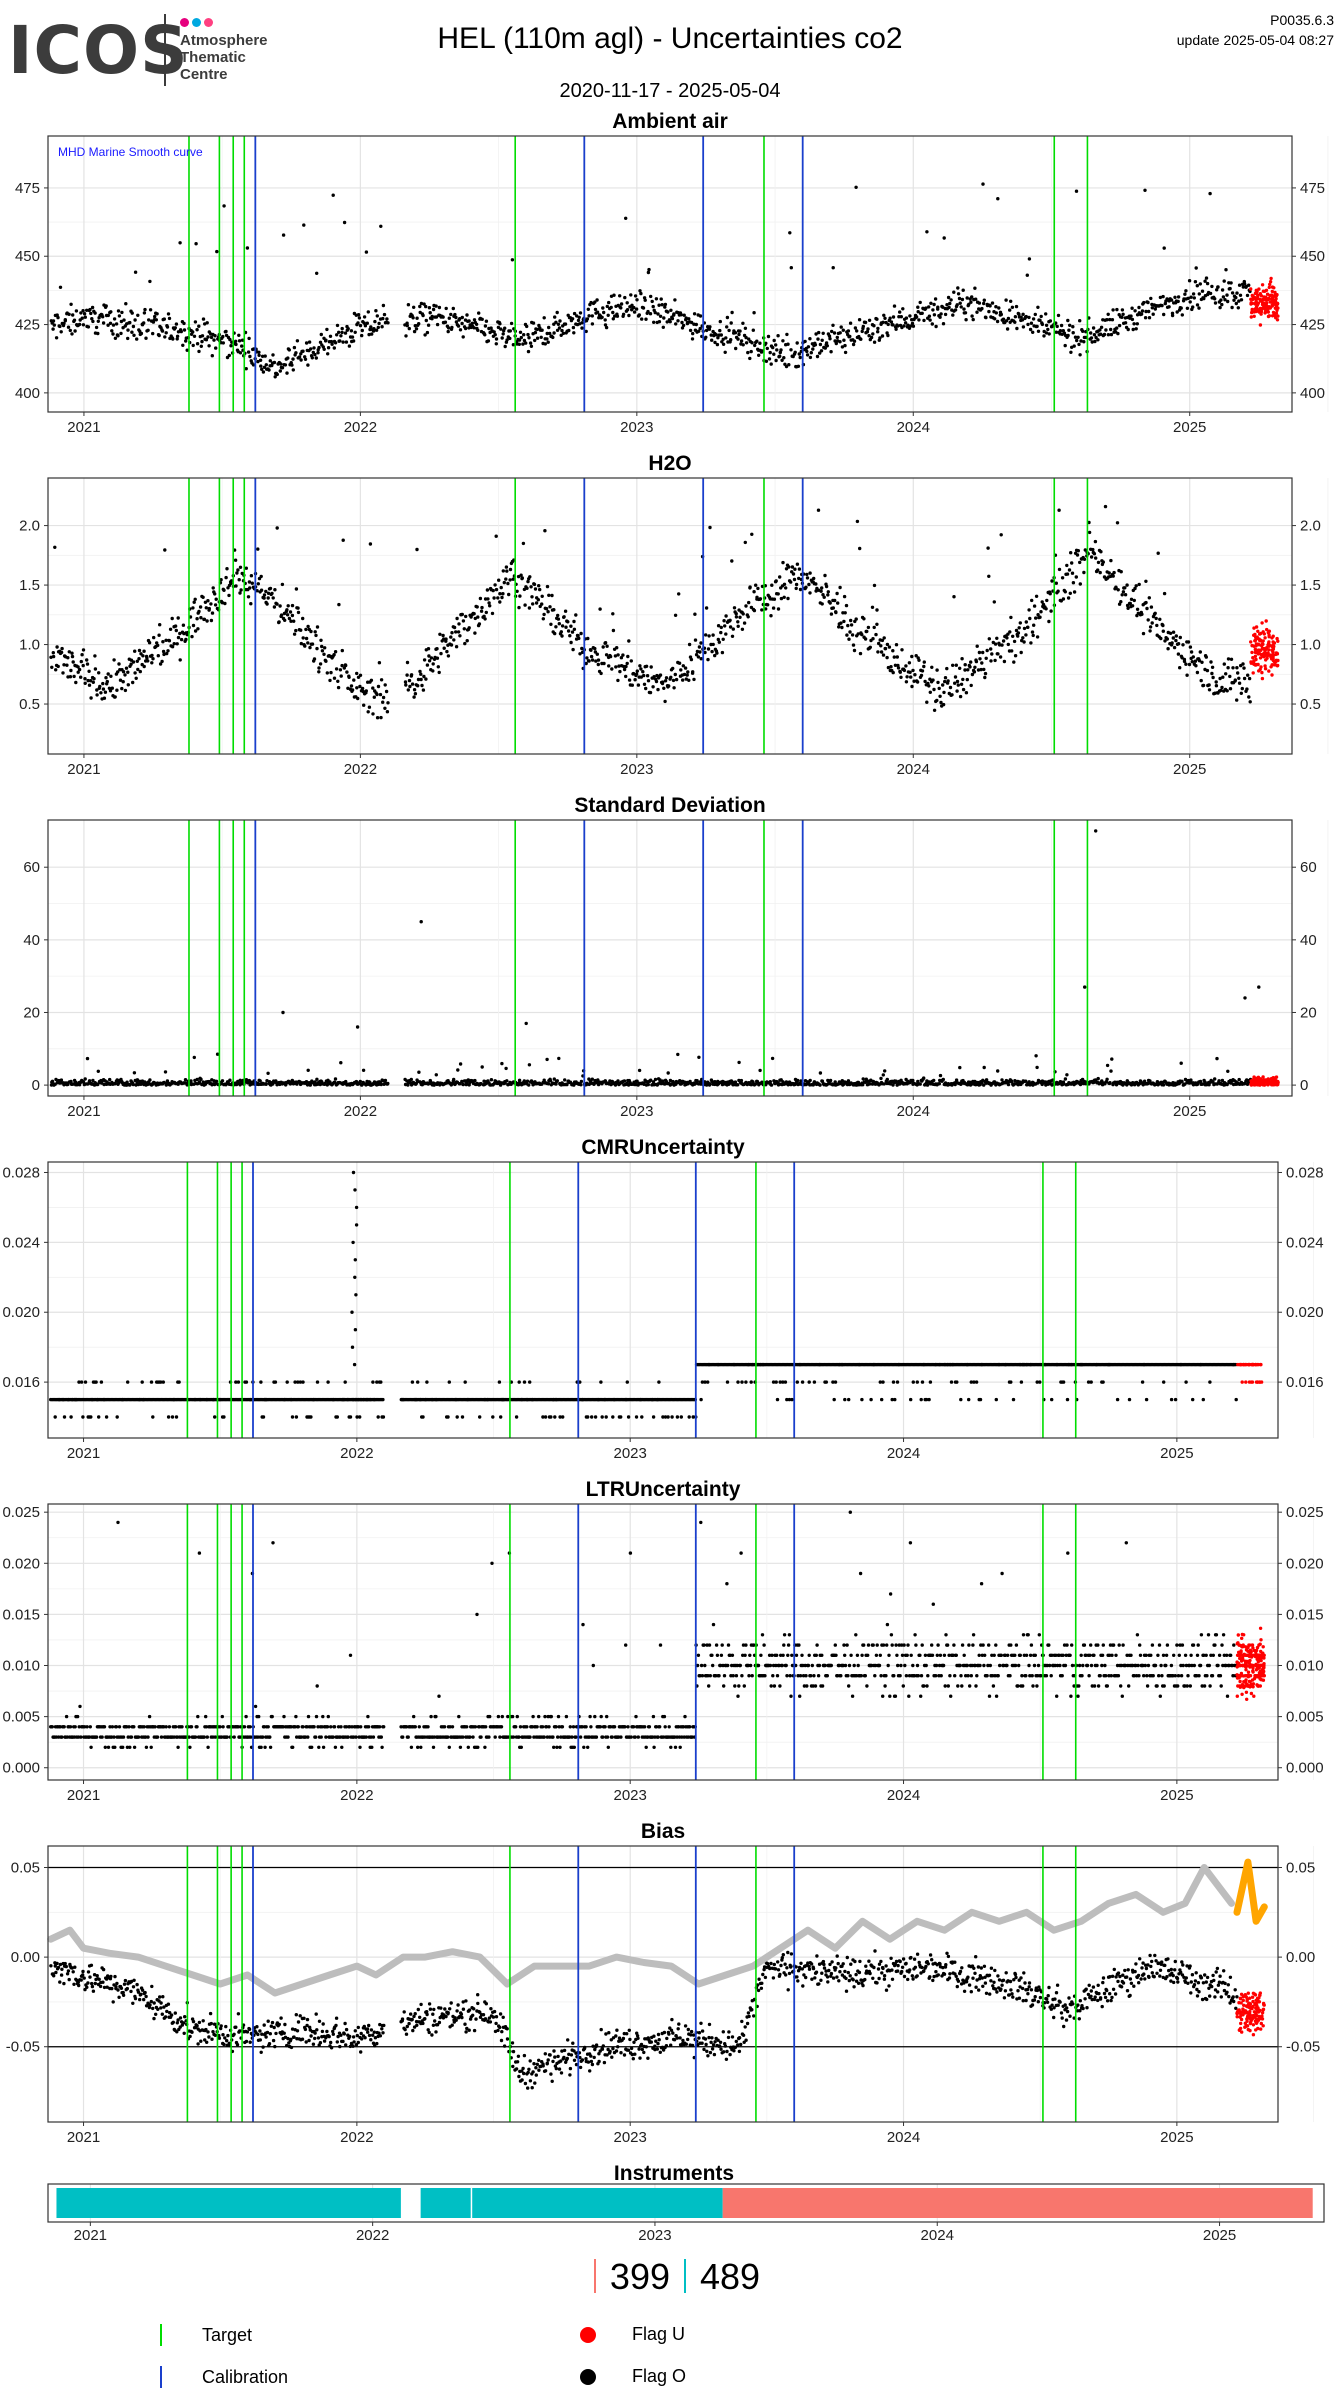 This screenshot has height=2400, width=1340. I want to click on y-tick-label: 40, so click(31, 940).